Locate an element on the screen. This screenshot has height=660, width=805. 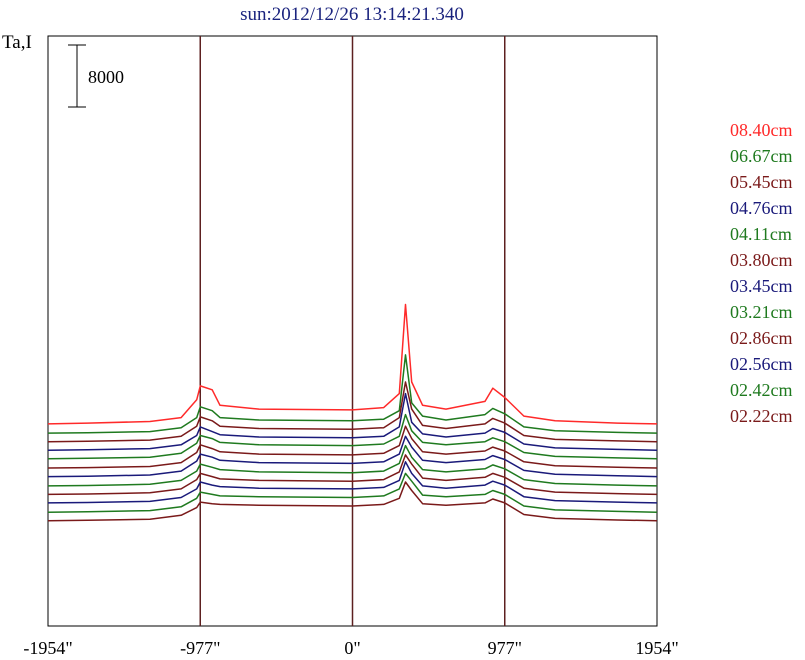
legend-entry: 03.45cm is located at coordinates (761, 286).